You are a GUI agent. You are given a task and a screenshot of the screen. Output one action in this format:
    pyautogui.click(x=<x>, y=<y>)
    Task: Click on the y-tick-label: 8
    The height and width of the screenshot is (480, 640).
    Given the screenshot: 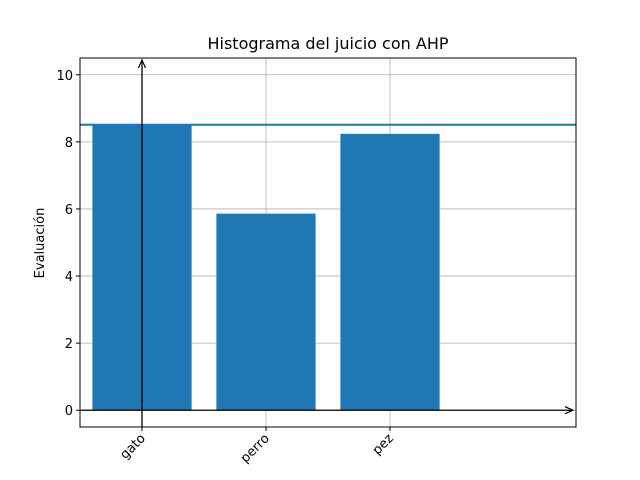 What is the action you would take?
    pyautogui.click(x=69, y=143)
    